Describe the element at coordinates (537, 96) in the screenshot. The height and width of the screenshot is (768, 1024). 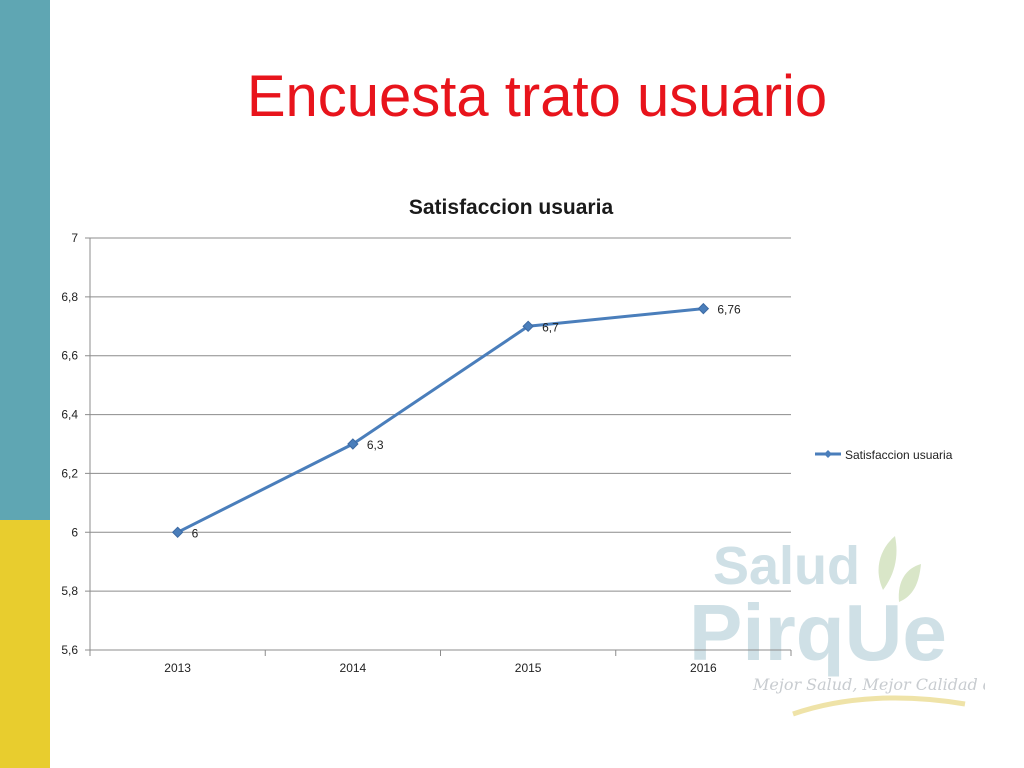
I see `slide-title: Encuesta trato usuario` at that location.